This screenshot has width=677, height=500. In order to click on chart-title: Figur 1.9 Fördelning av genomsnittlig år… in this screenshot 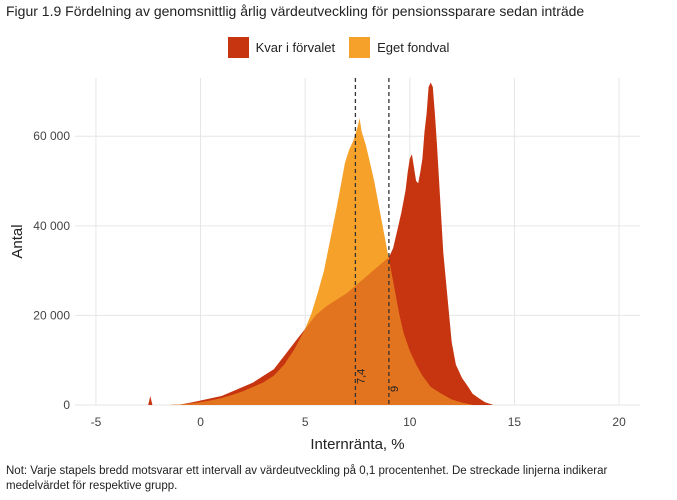, I will do `click(295, 11)`.